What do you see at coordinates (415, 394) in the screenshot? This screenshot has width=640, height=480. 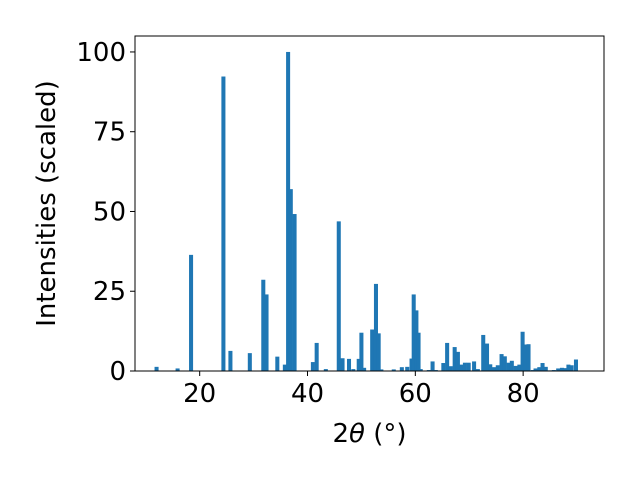 I see `x-tick-label: 60` at bounding box center [415, 394].